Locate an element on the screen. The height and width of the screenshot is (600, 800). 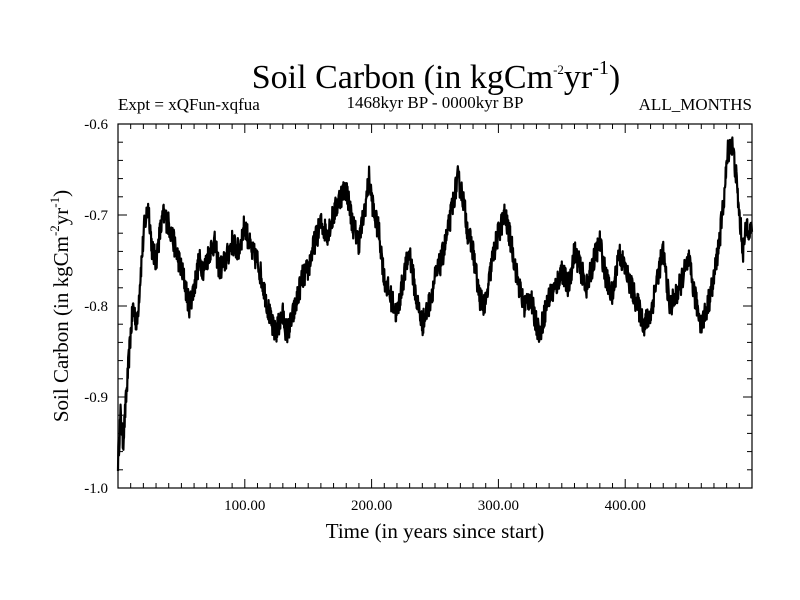
x-tick-label: 200.00 is located at coordinates (371, 506).